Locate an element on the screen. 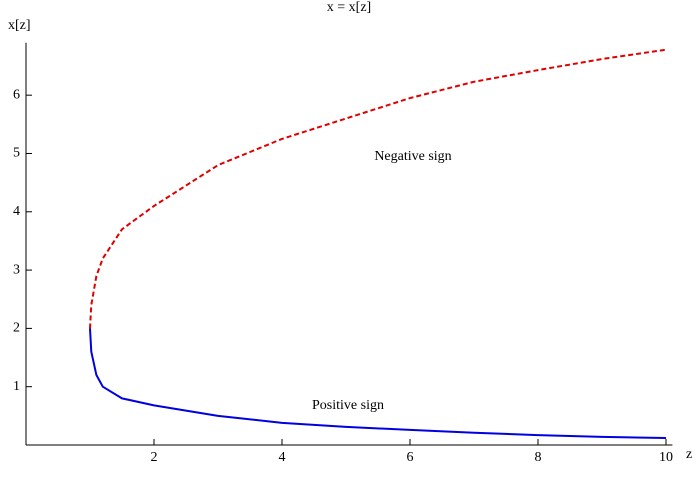  x-tick-label: 6 is located at coordinates (410, 457).